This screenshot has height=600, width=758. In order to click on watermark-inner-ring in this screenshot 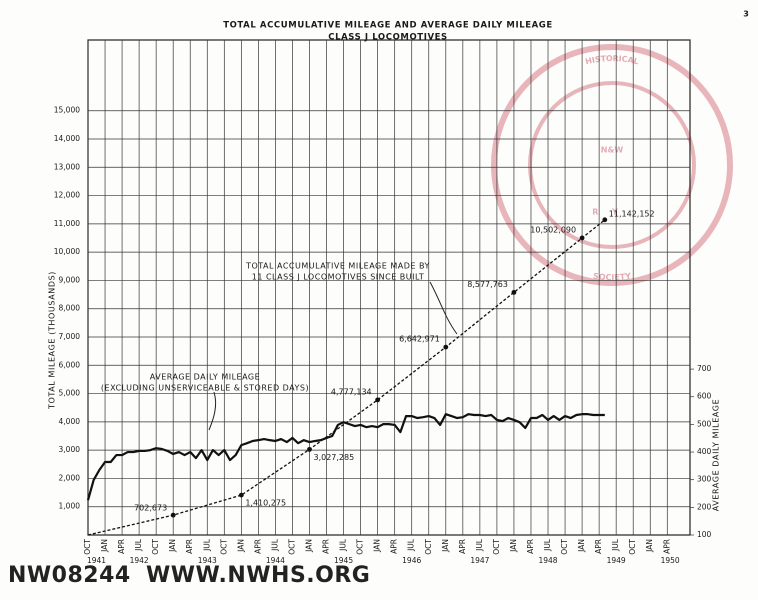, I will do `click(612, 165)`.